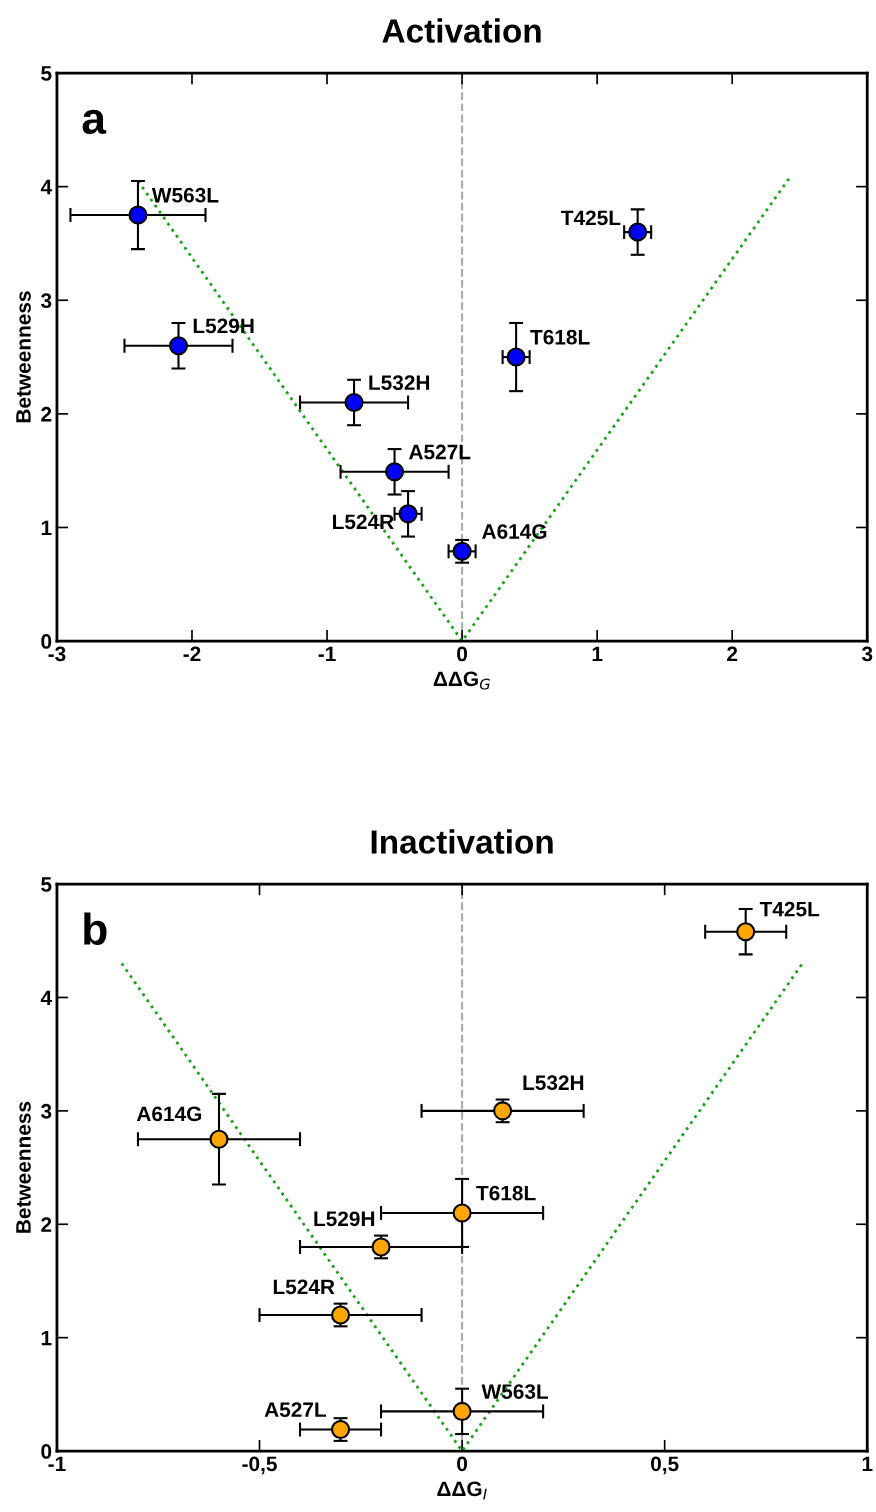  Describe the element at coordinates (461, 30) in the screenshot. I see `chart-title: Activation` at that location.